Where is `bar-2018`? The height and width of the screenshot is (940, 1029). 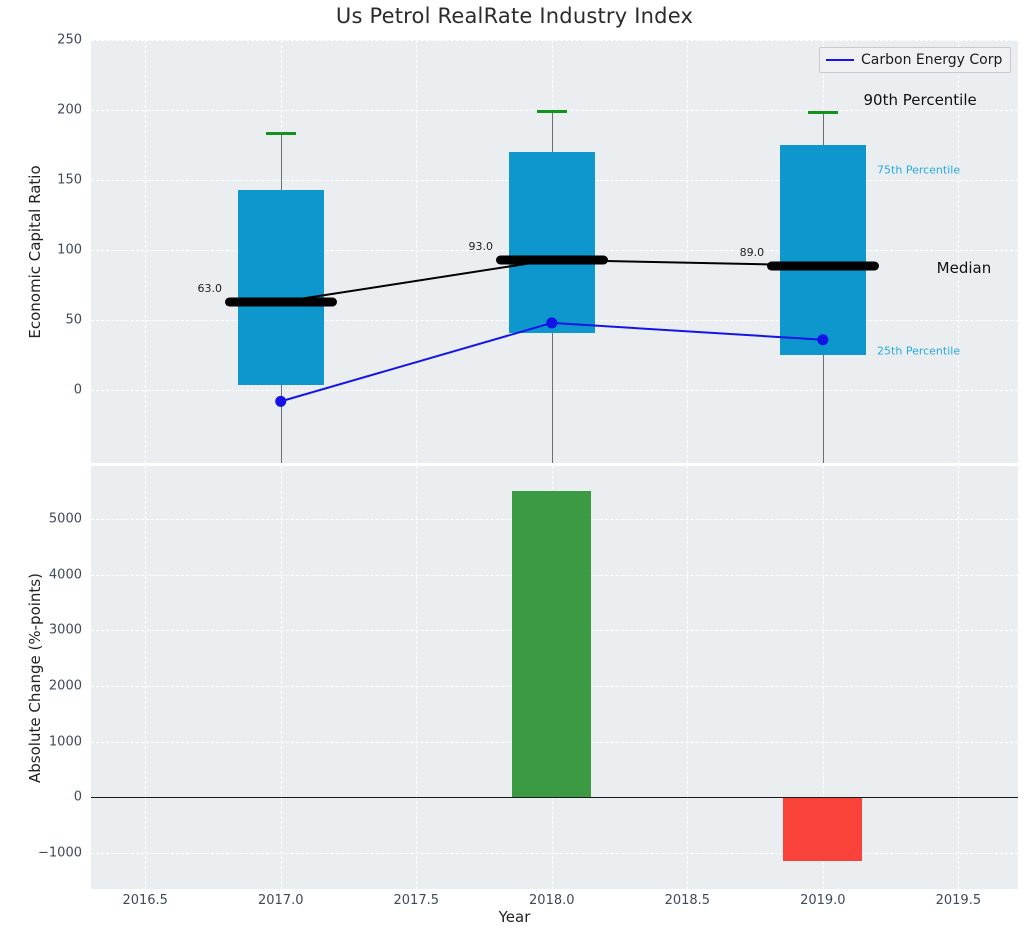 bar-2018 is located at coordinates (552, 644).